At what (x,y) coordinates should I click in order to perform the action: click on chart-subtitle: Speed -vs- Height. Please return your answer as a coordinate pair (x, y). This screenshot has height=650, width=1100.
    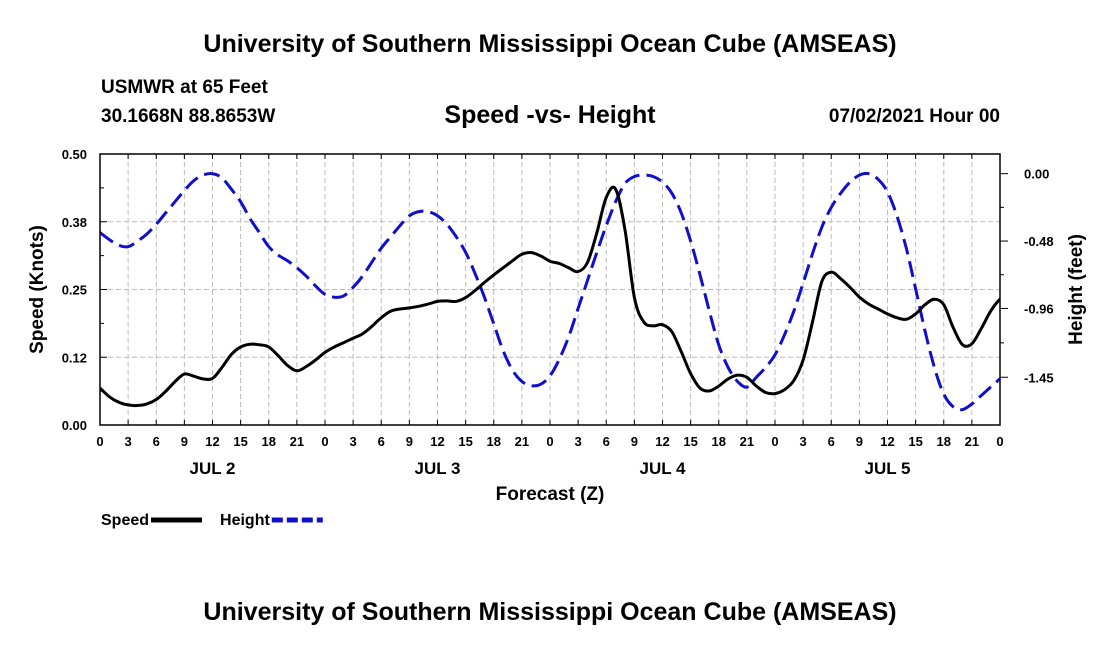
    Looking at the image, I should click on (550, 115).